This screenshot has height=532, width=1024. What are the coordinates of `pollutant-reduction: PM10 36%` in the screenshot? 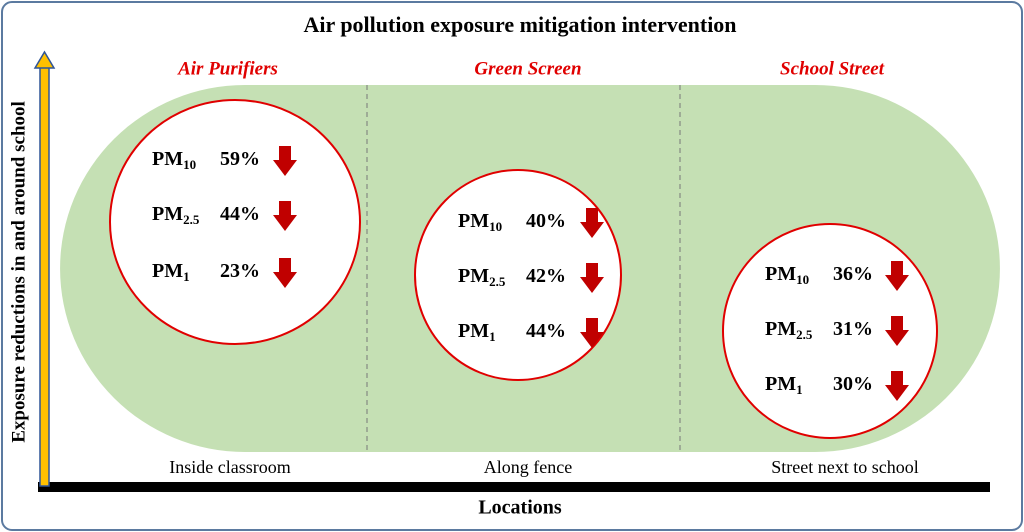 It's located at (819, 275).